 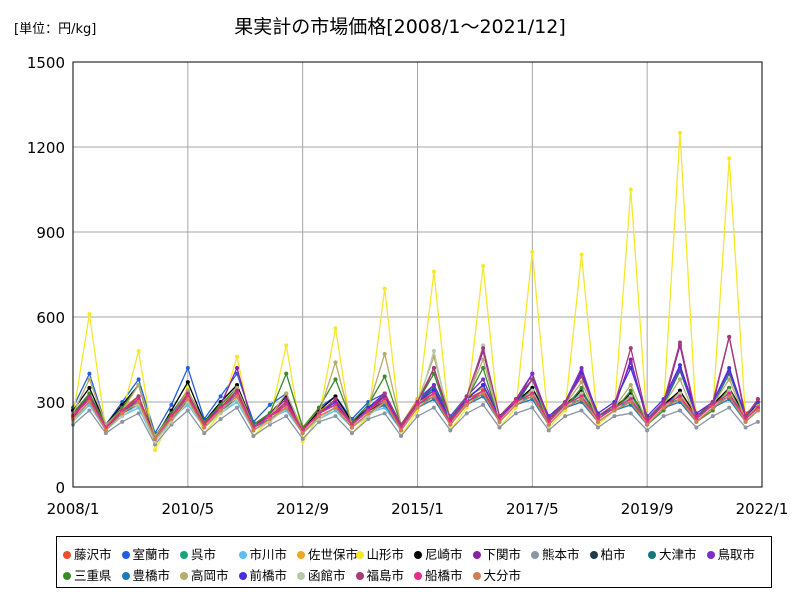 What do you see at coordinates (762, 509) in the screenshot?
I see `x-tick-label: 2022/1` at bounding box center [762, 509].